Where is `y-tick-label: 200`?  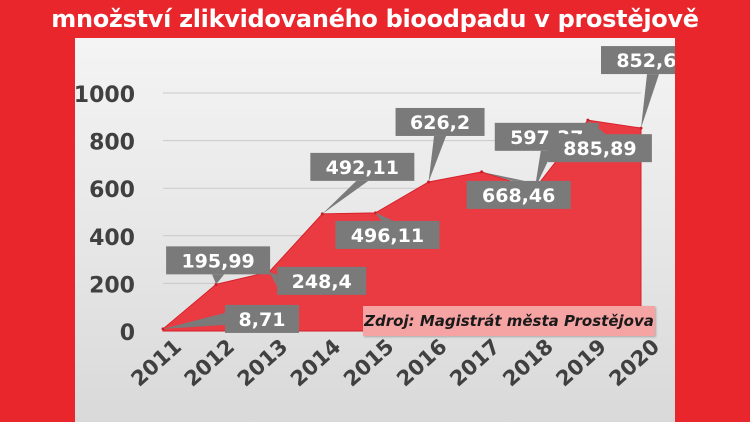
y-tick-label: 200 is located at coordinates (112, 285).